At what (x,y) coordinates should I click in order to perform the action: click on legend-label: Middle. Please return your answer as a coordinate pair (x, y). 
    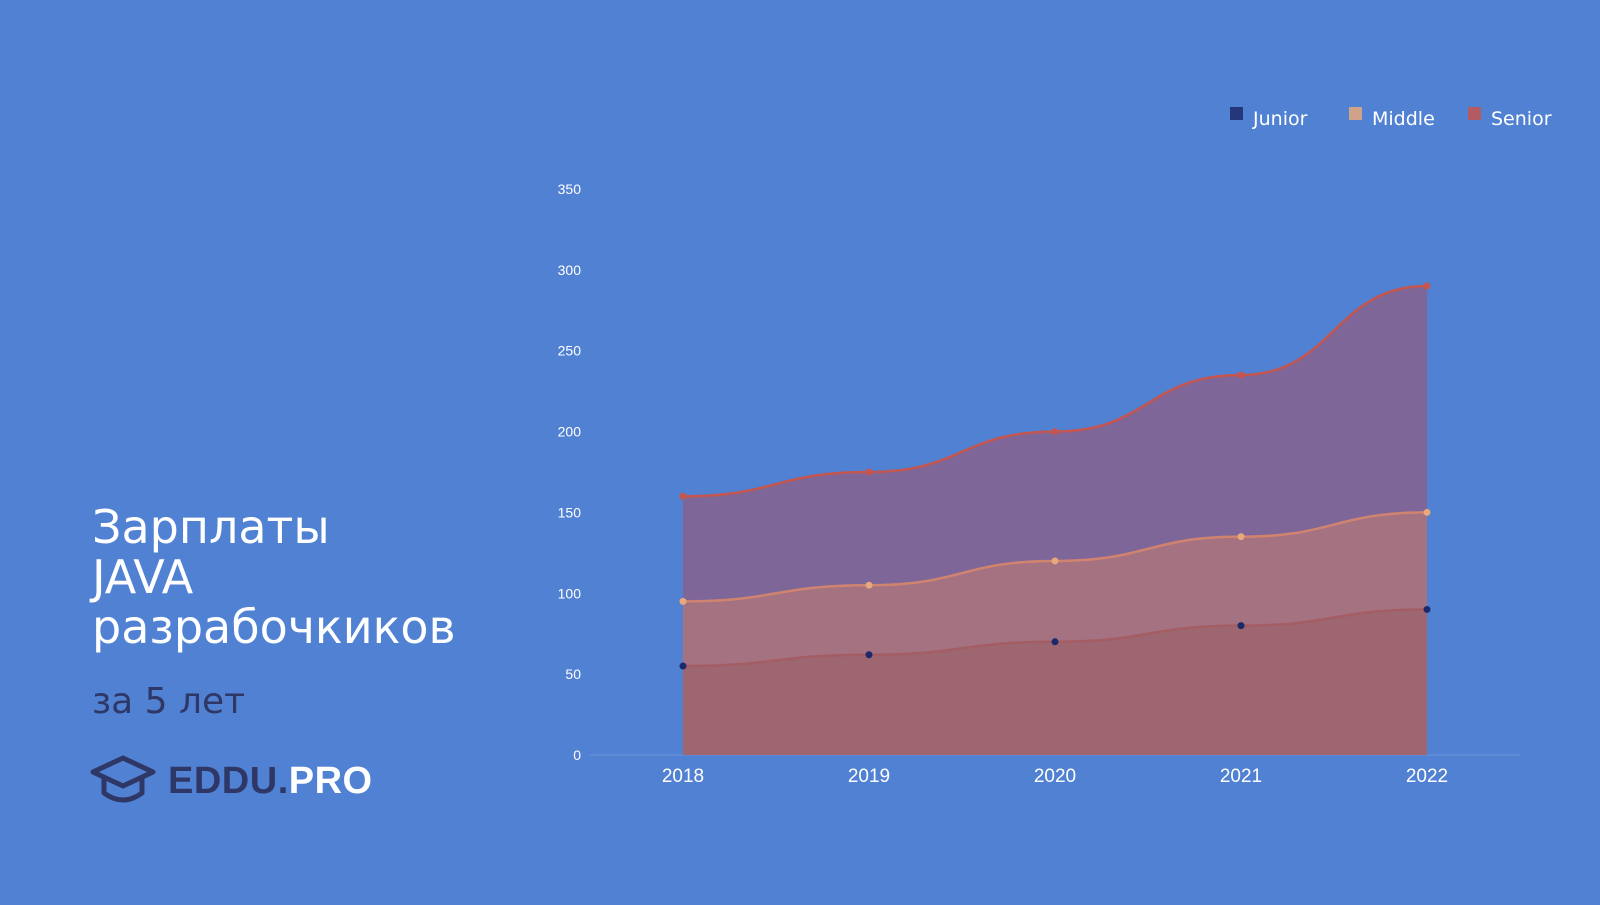
    Looking at the image, I should click on (1403, 119).